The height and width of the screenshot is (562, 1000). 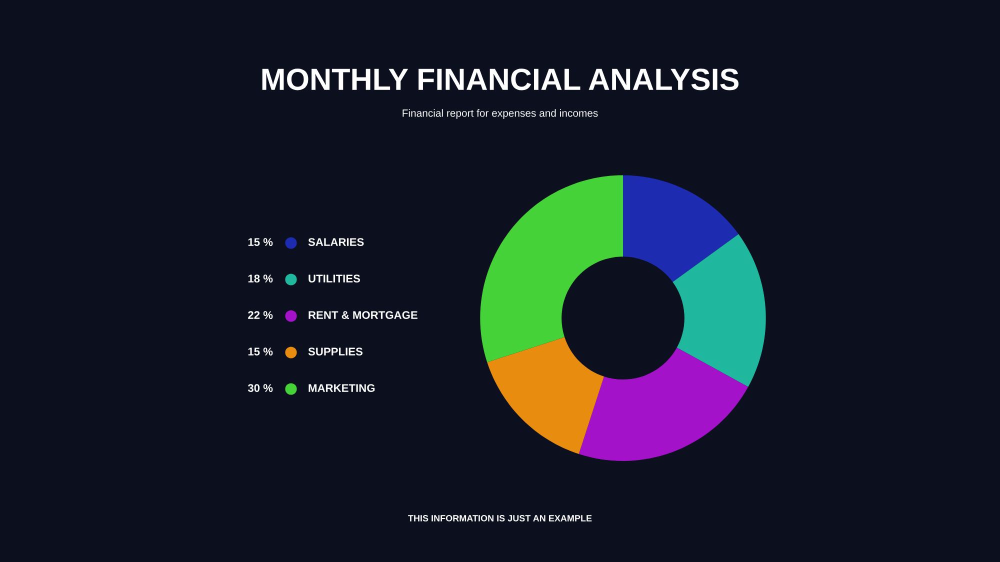 What do you see at coordinates (260, 278) in the screenshot?
I see `data-label: 18 %` at bounding box center [260, 278].